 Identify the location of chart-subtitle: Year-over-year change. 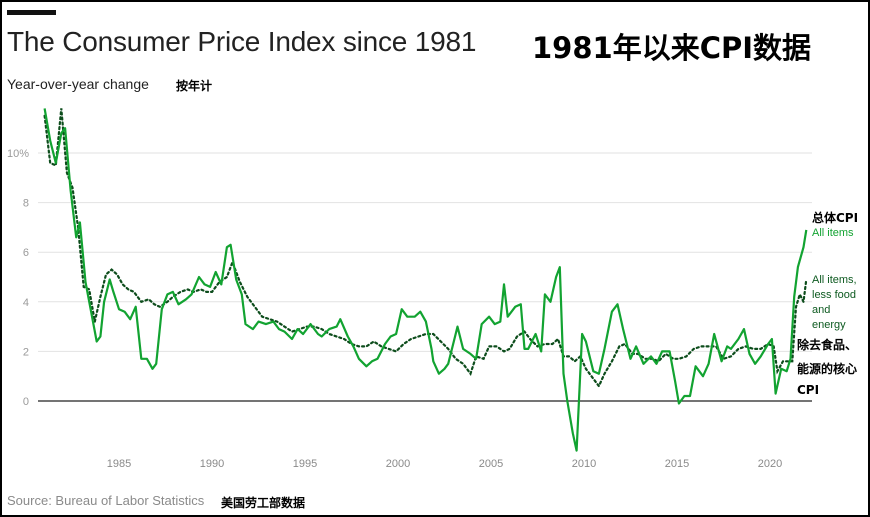
(78, 84).